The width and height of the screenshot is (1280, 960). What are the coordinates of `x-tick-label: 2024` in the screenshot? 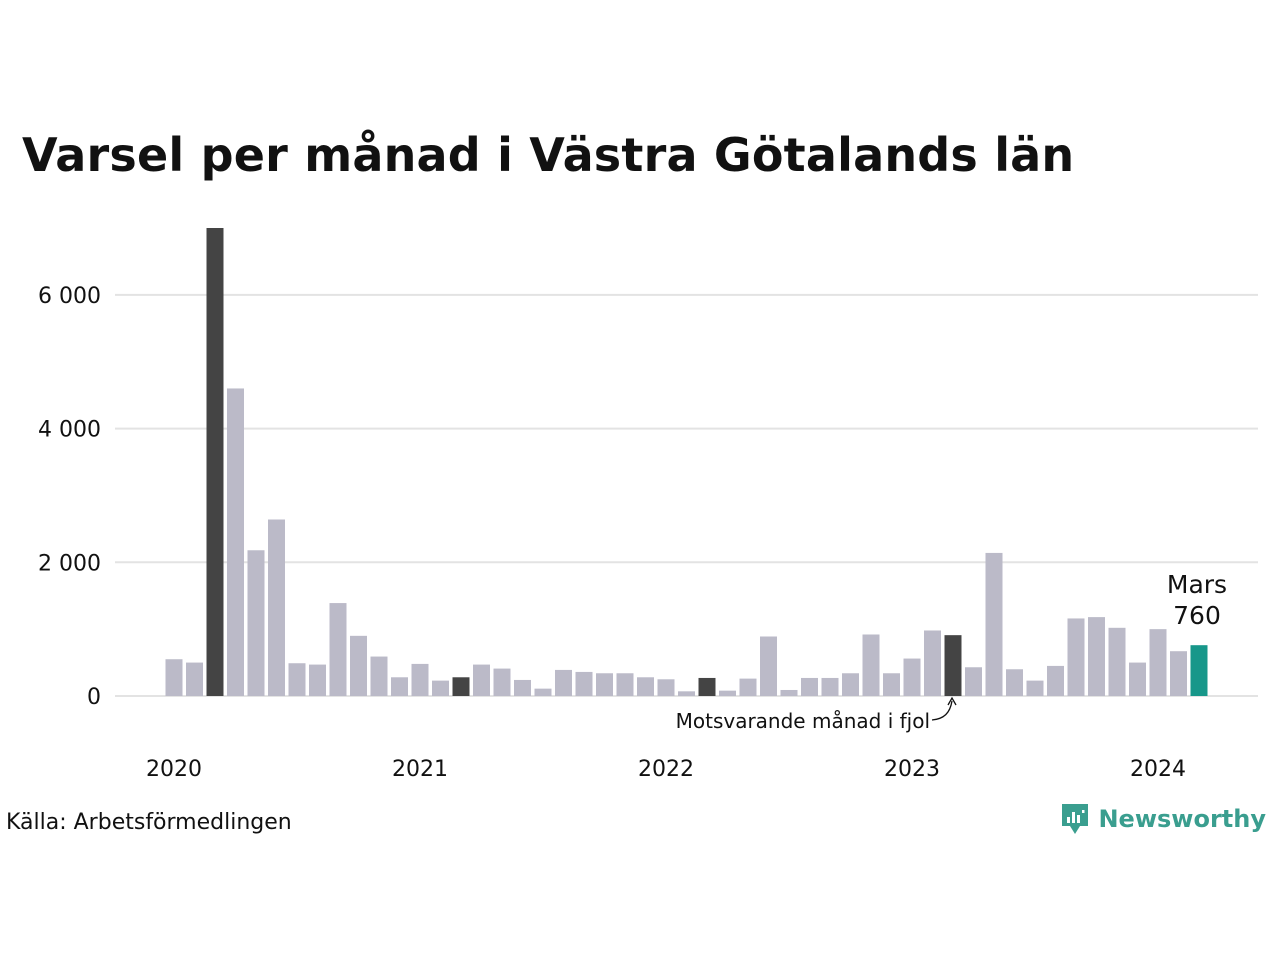 It's located at (1158, 769).